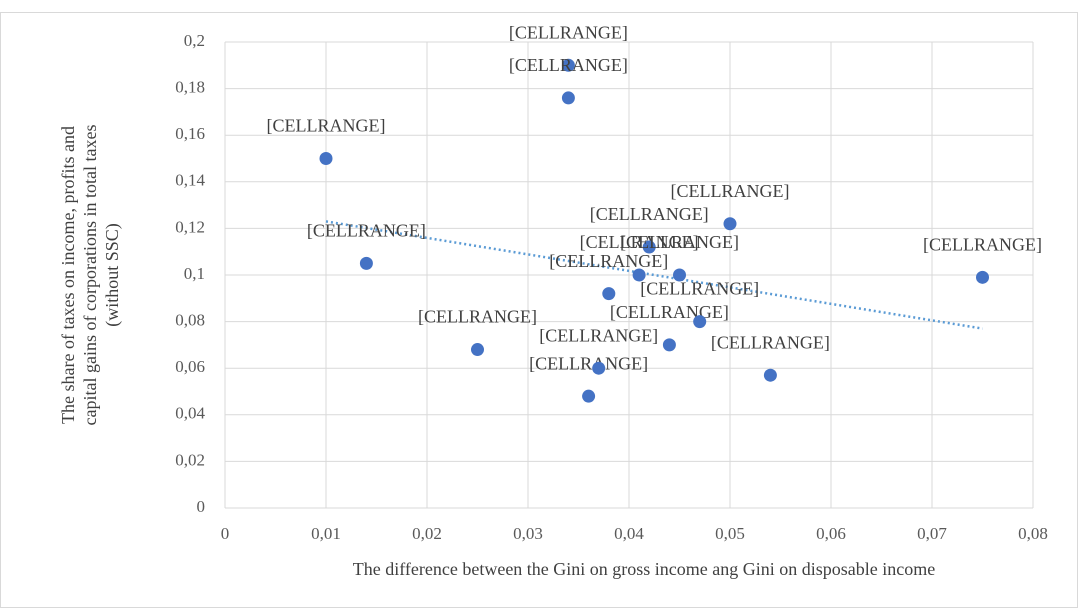 The image size is (1078, 608). Describe the element at coordinates (194, 273) in the screenshot. I see `y-tick-label: 0,1` at that location.